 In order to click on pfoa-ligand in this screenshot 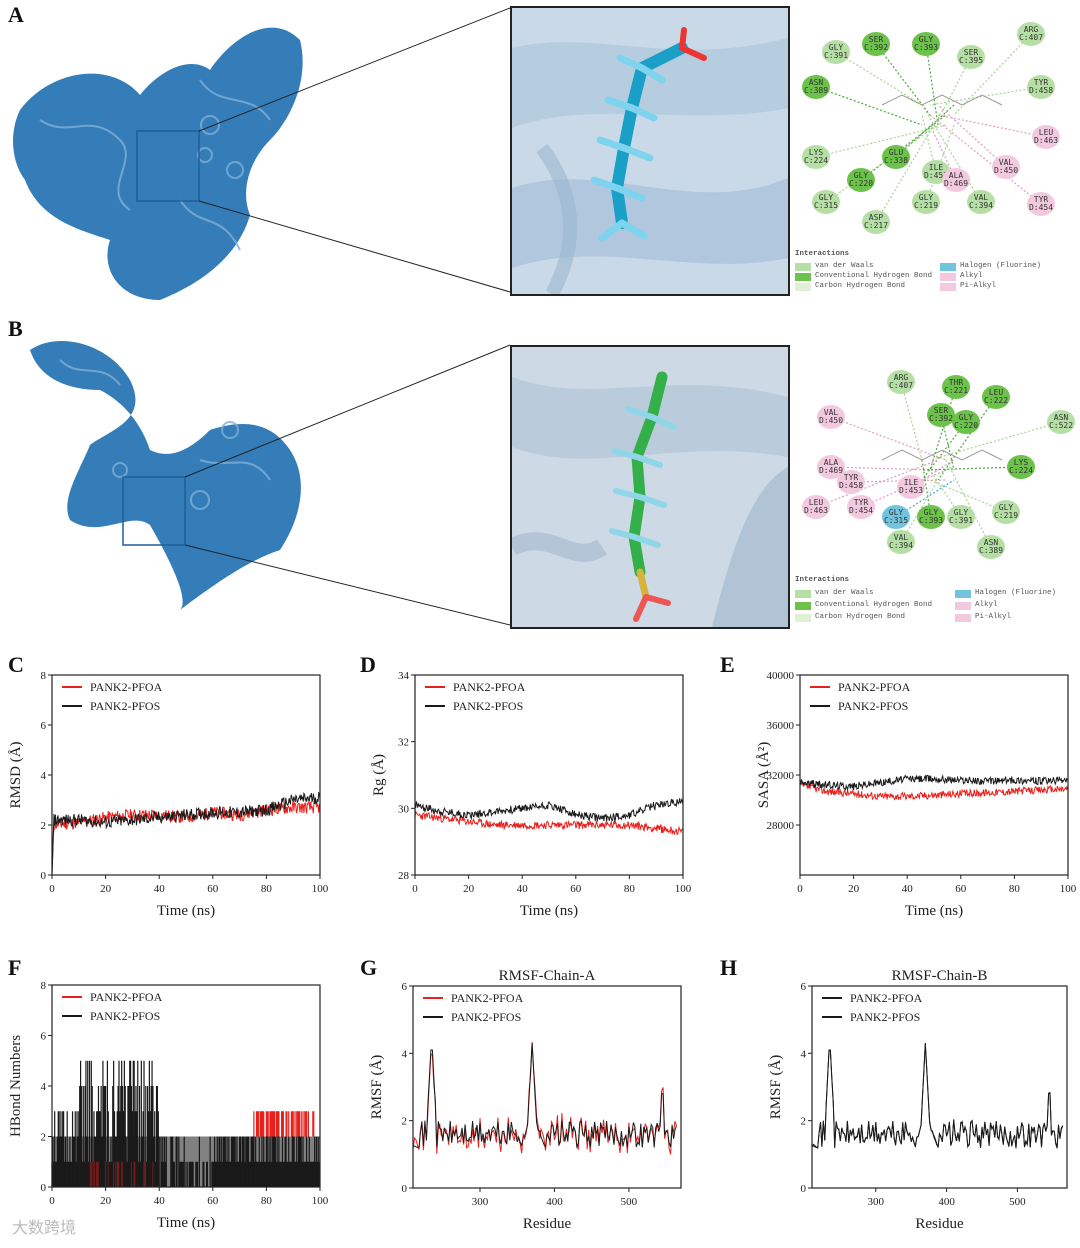, I will do `click(649, 135)`.